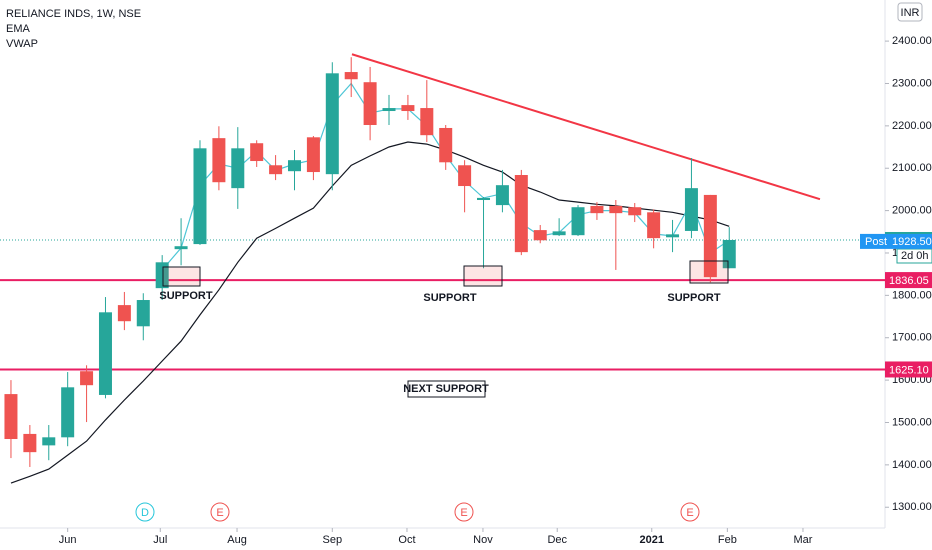  Describe the element at coordinates (912, 422) in the screenshot. I see `y-tick-label: 1500.00` at that location.